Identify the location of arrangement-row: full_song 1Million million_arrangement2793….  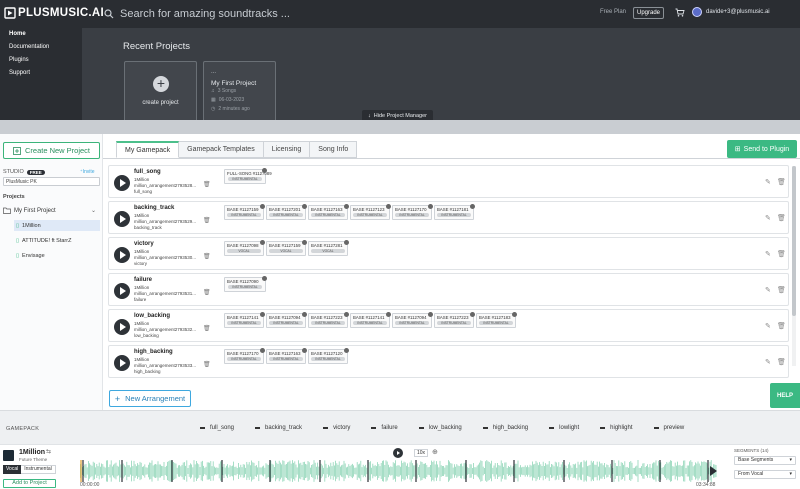
(448, 181).